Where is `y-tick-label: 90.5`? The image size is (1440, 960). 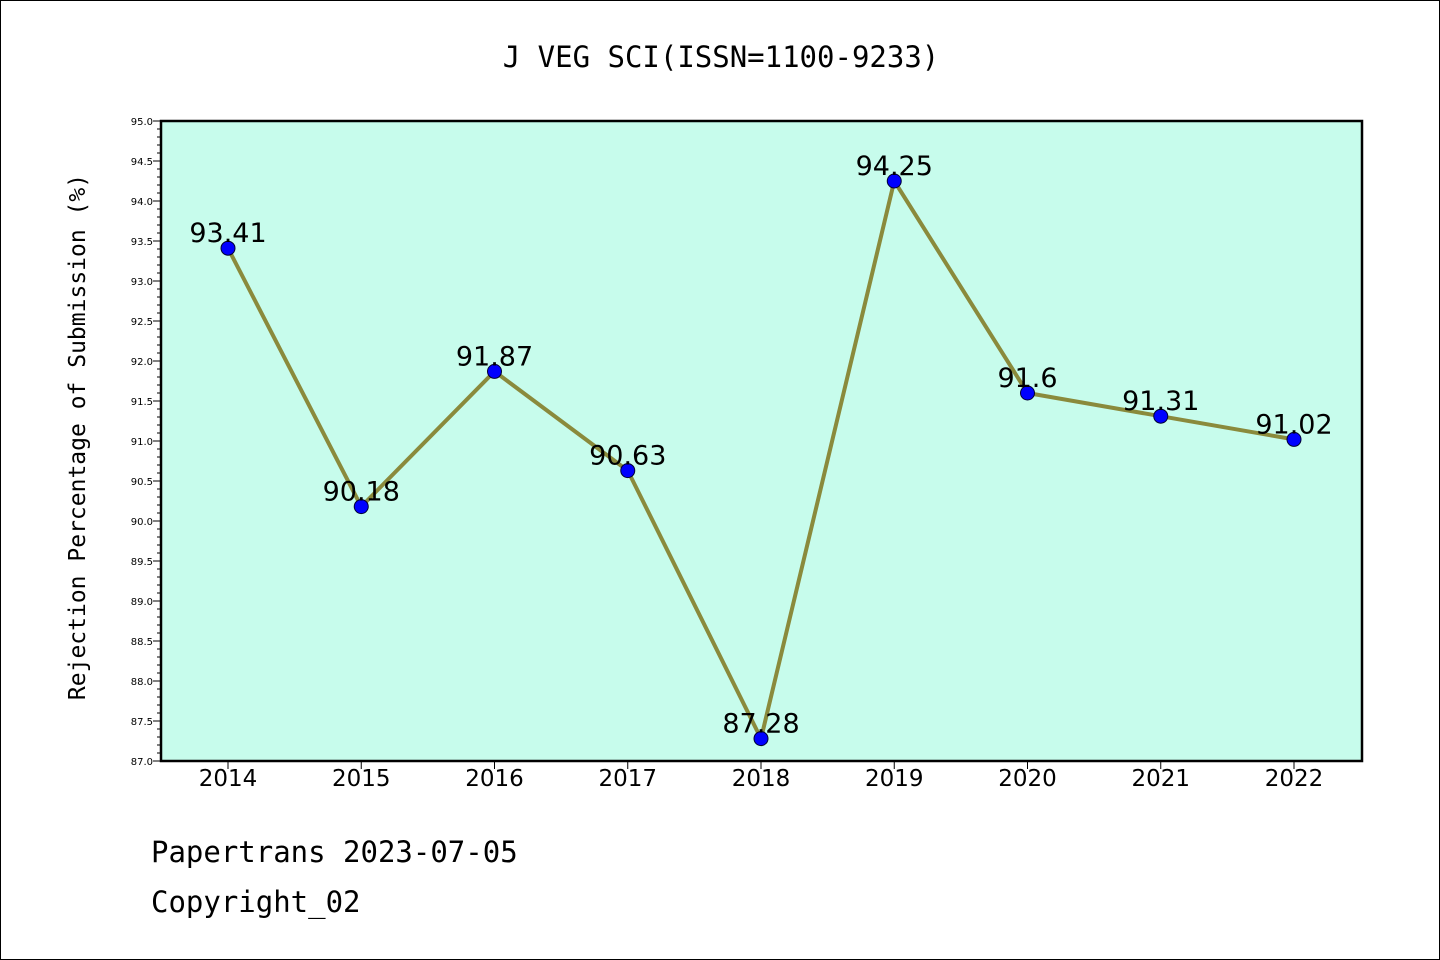
y-tick-label: 90.5 is located at coordinates (142, 482).